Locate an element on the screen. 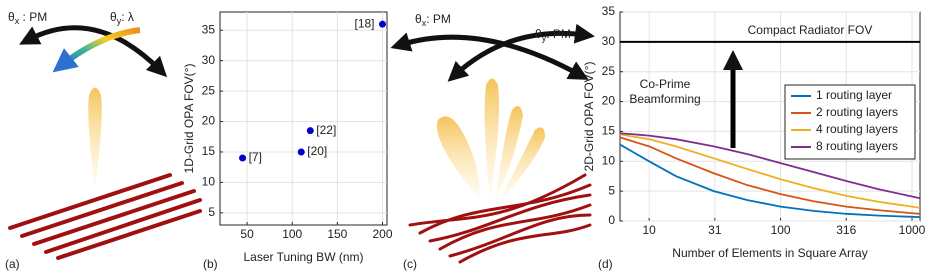  angle-label: θx : PM is located at coordinates (27, 18).